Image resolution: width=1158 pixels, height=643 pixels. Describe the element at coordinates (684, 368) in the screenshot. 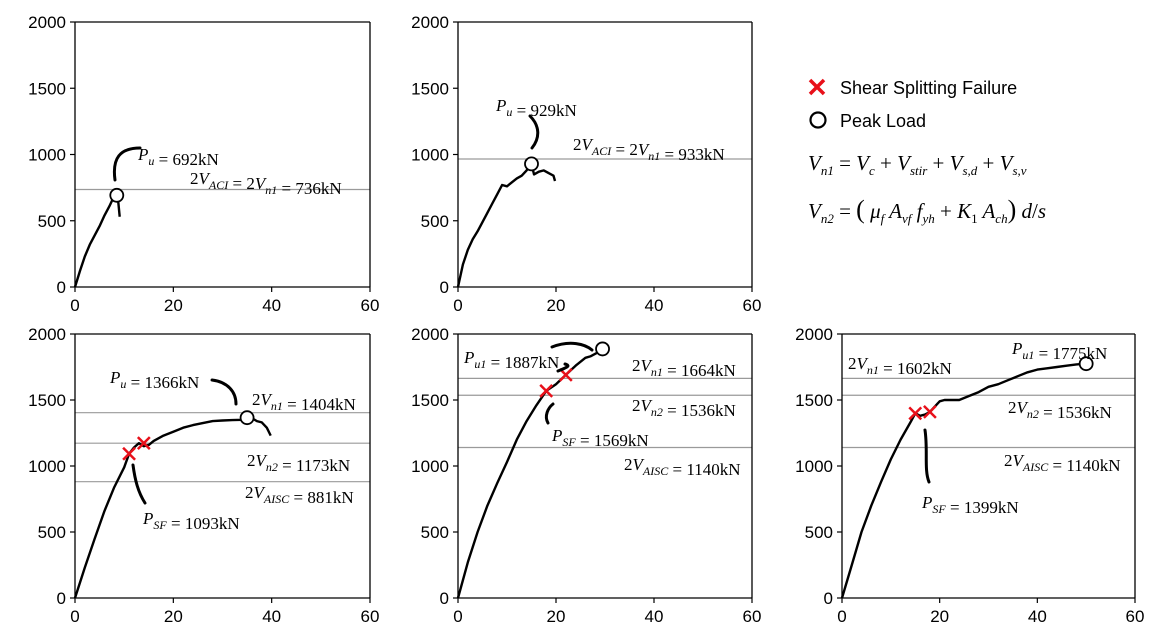

I see `annotation-label: 2Vn1 = 1664kN` at that location.